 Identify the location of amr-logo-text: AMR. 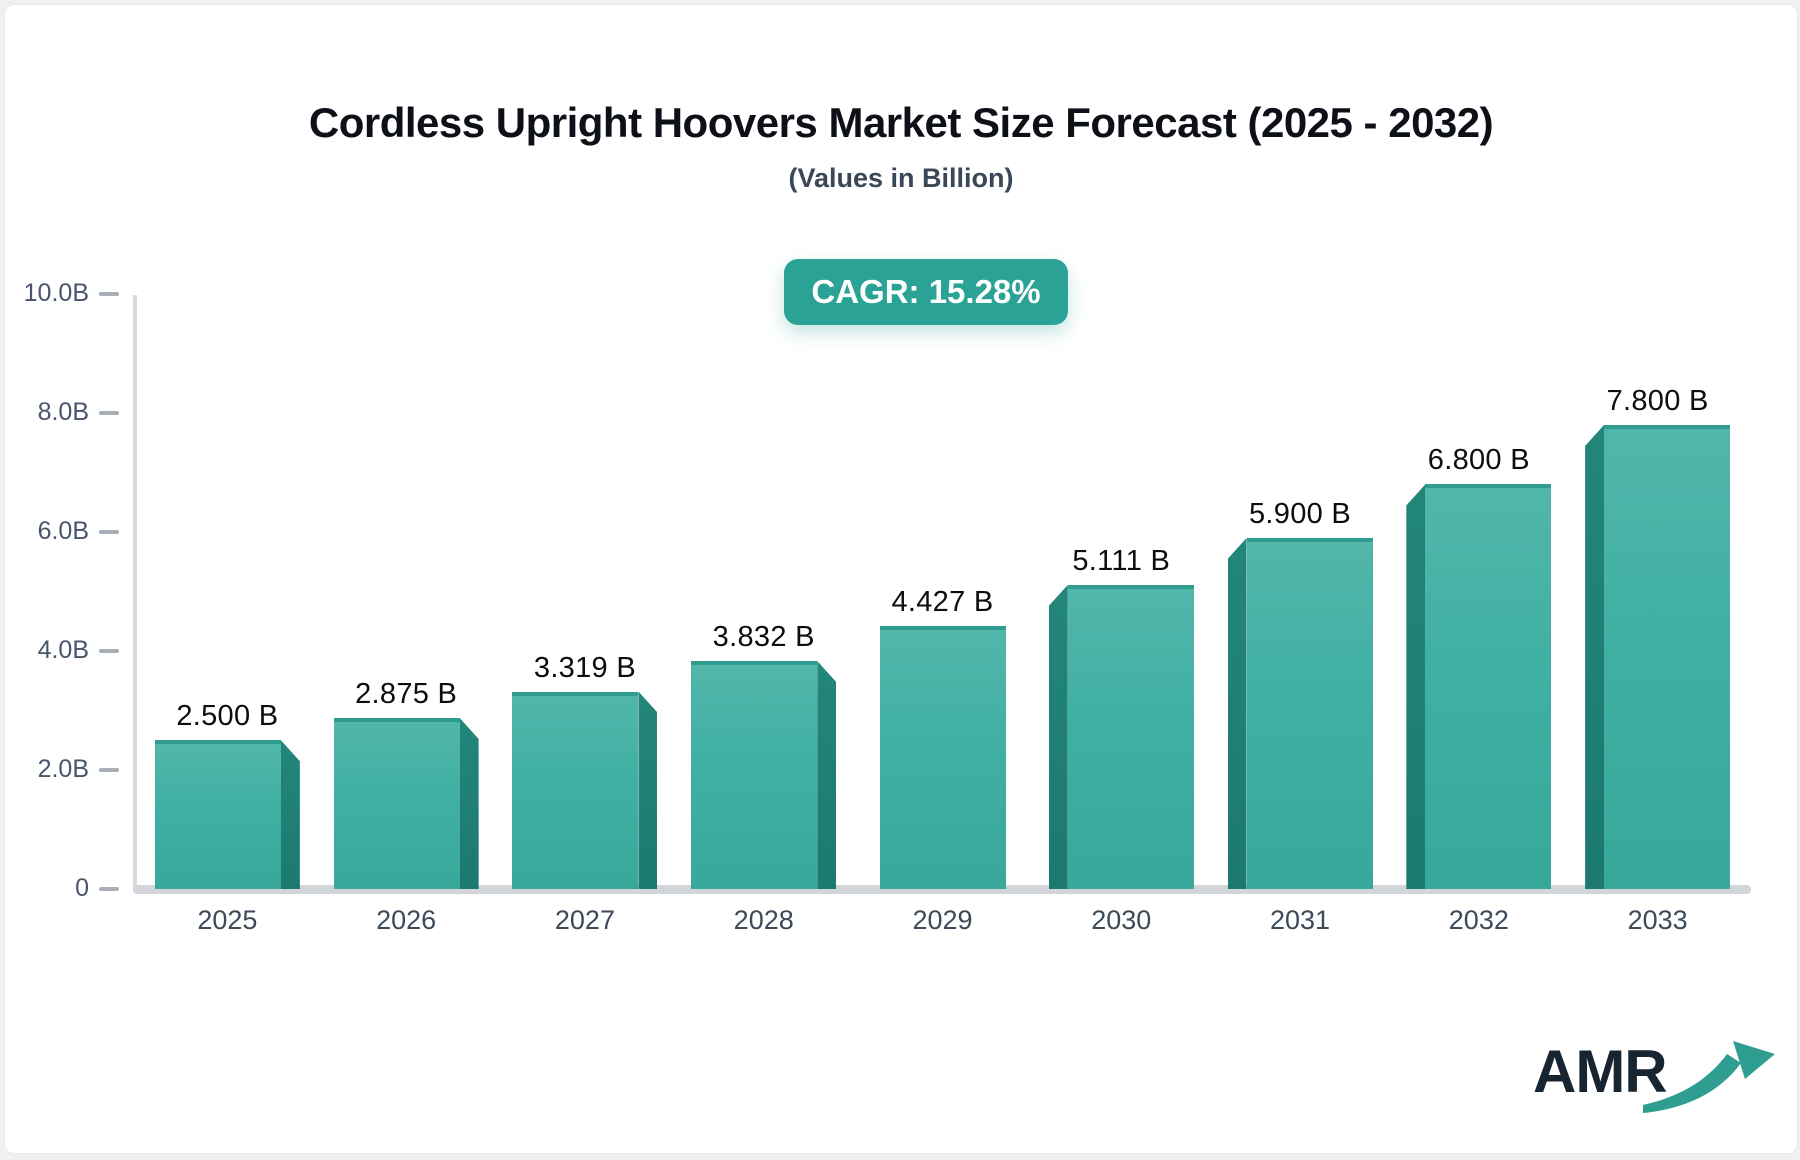
(1600, 1071).